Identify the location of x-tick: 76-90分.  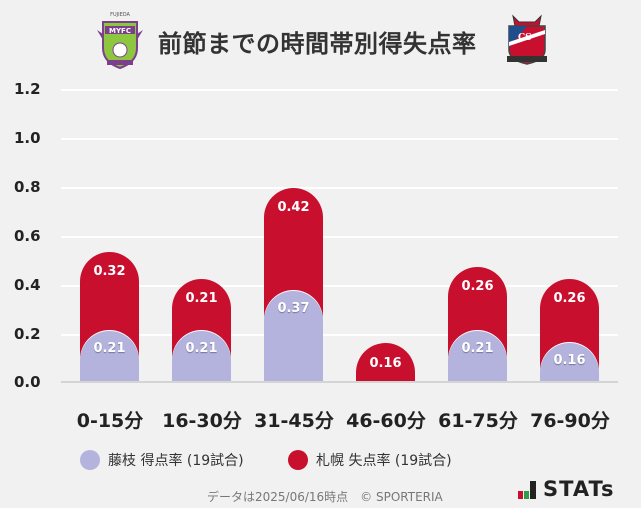
(570, 421).